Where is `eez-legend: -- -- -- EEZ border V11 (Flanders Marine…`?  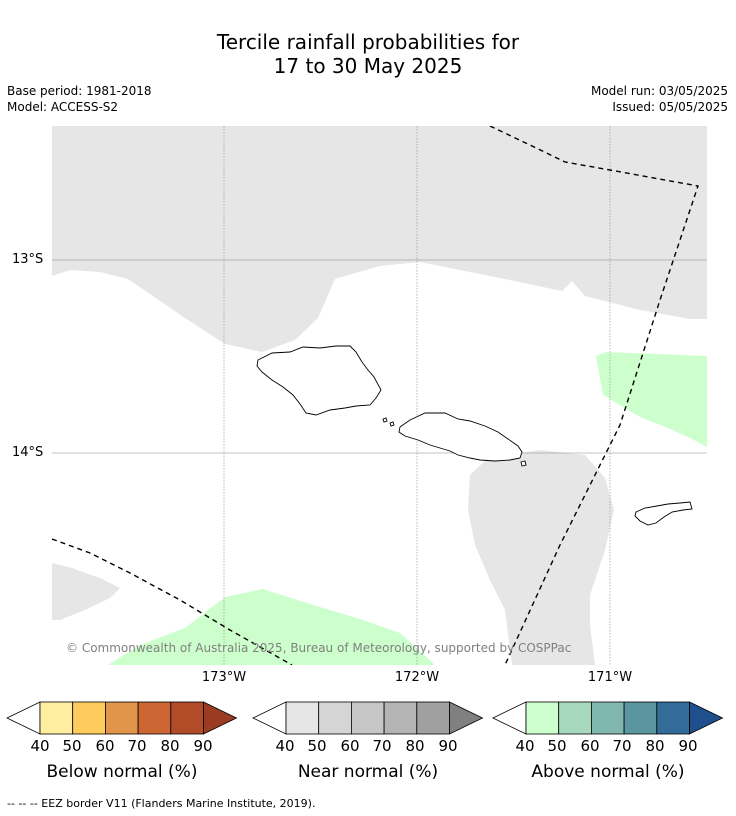 eez-legend: -- -- -- EEZ border V11 (Flanders Marine… is located at coordinates (161, 803).